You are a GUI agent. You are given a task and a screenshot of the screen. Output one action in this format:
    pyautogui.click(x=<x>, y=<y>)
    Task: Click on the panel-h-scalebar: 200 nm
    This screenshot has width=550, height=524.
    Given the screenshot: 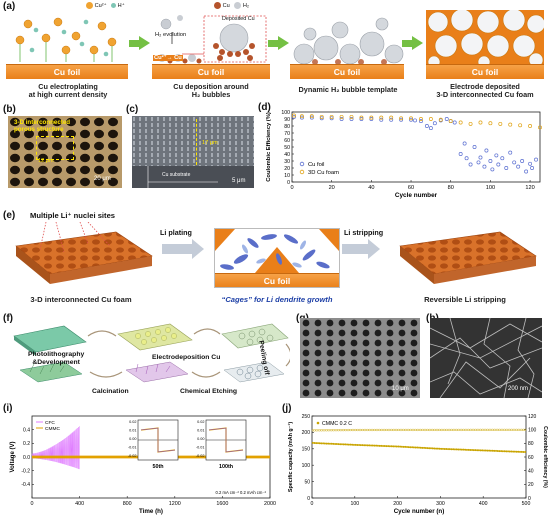 What is the action you would take?
    pyautogui.click(x=518, y=389)
    